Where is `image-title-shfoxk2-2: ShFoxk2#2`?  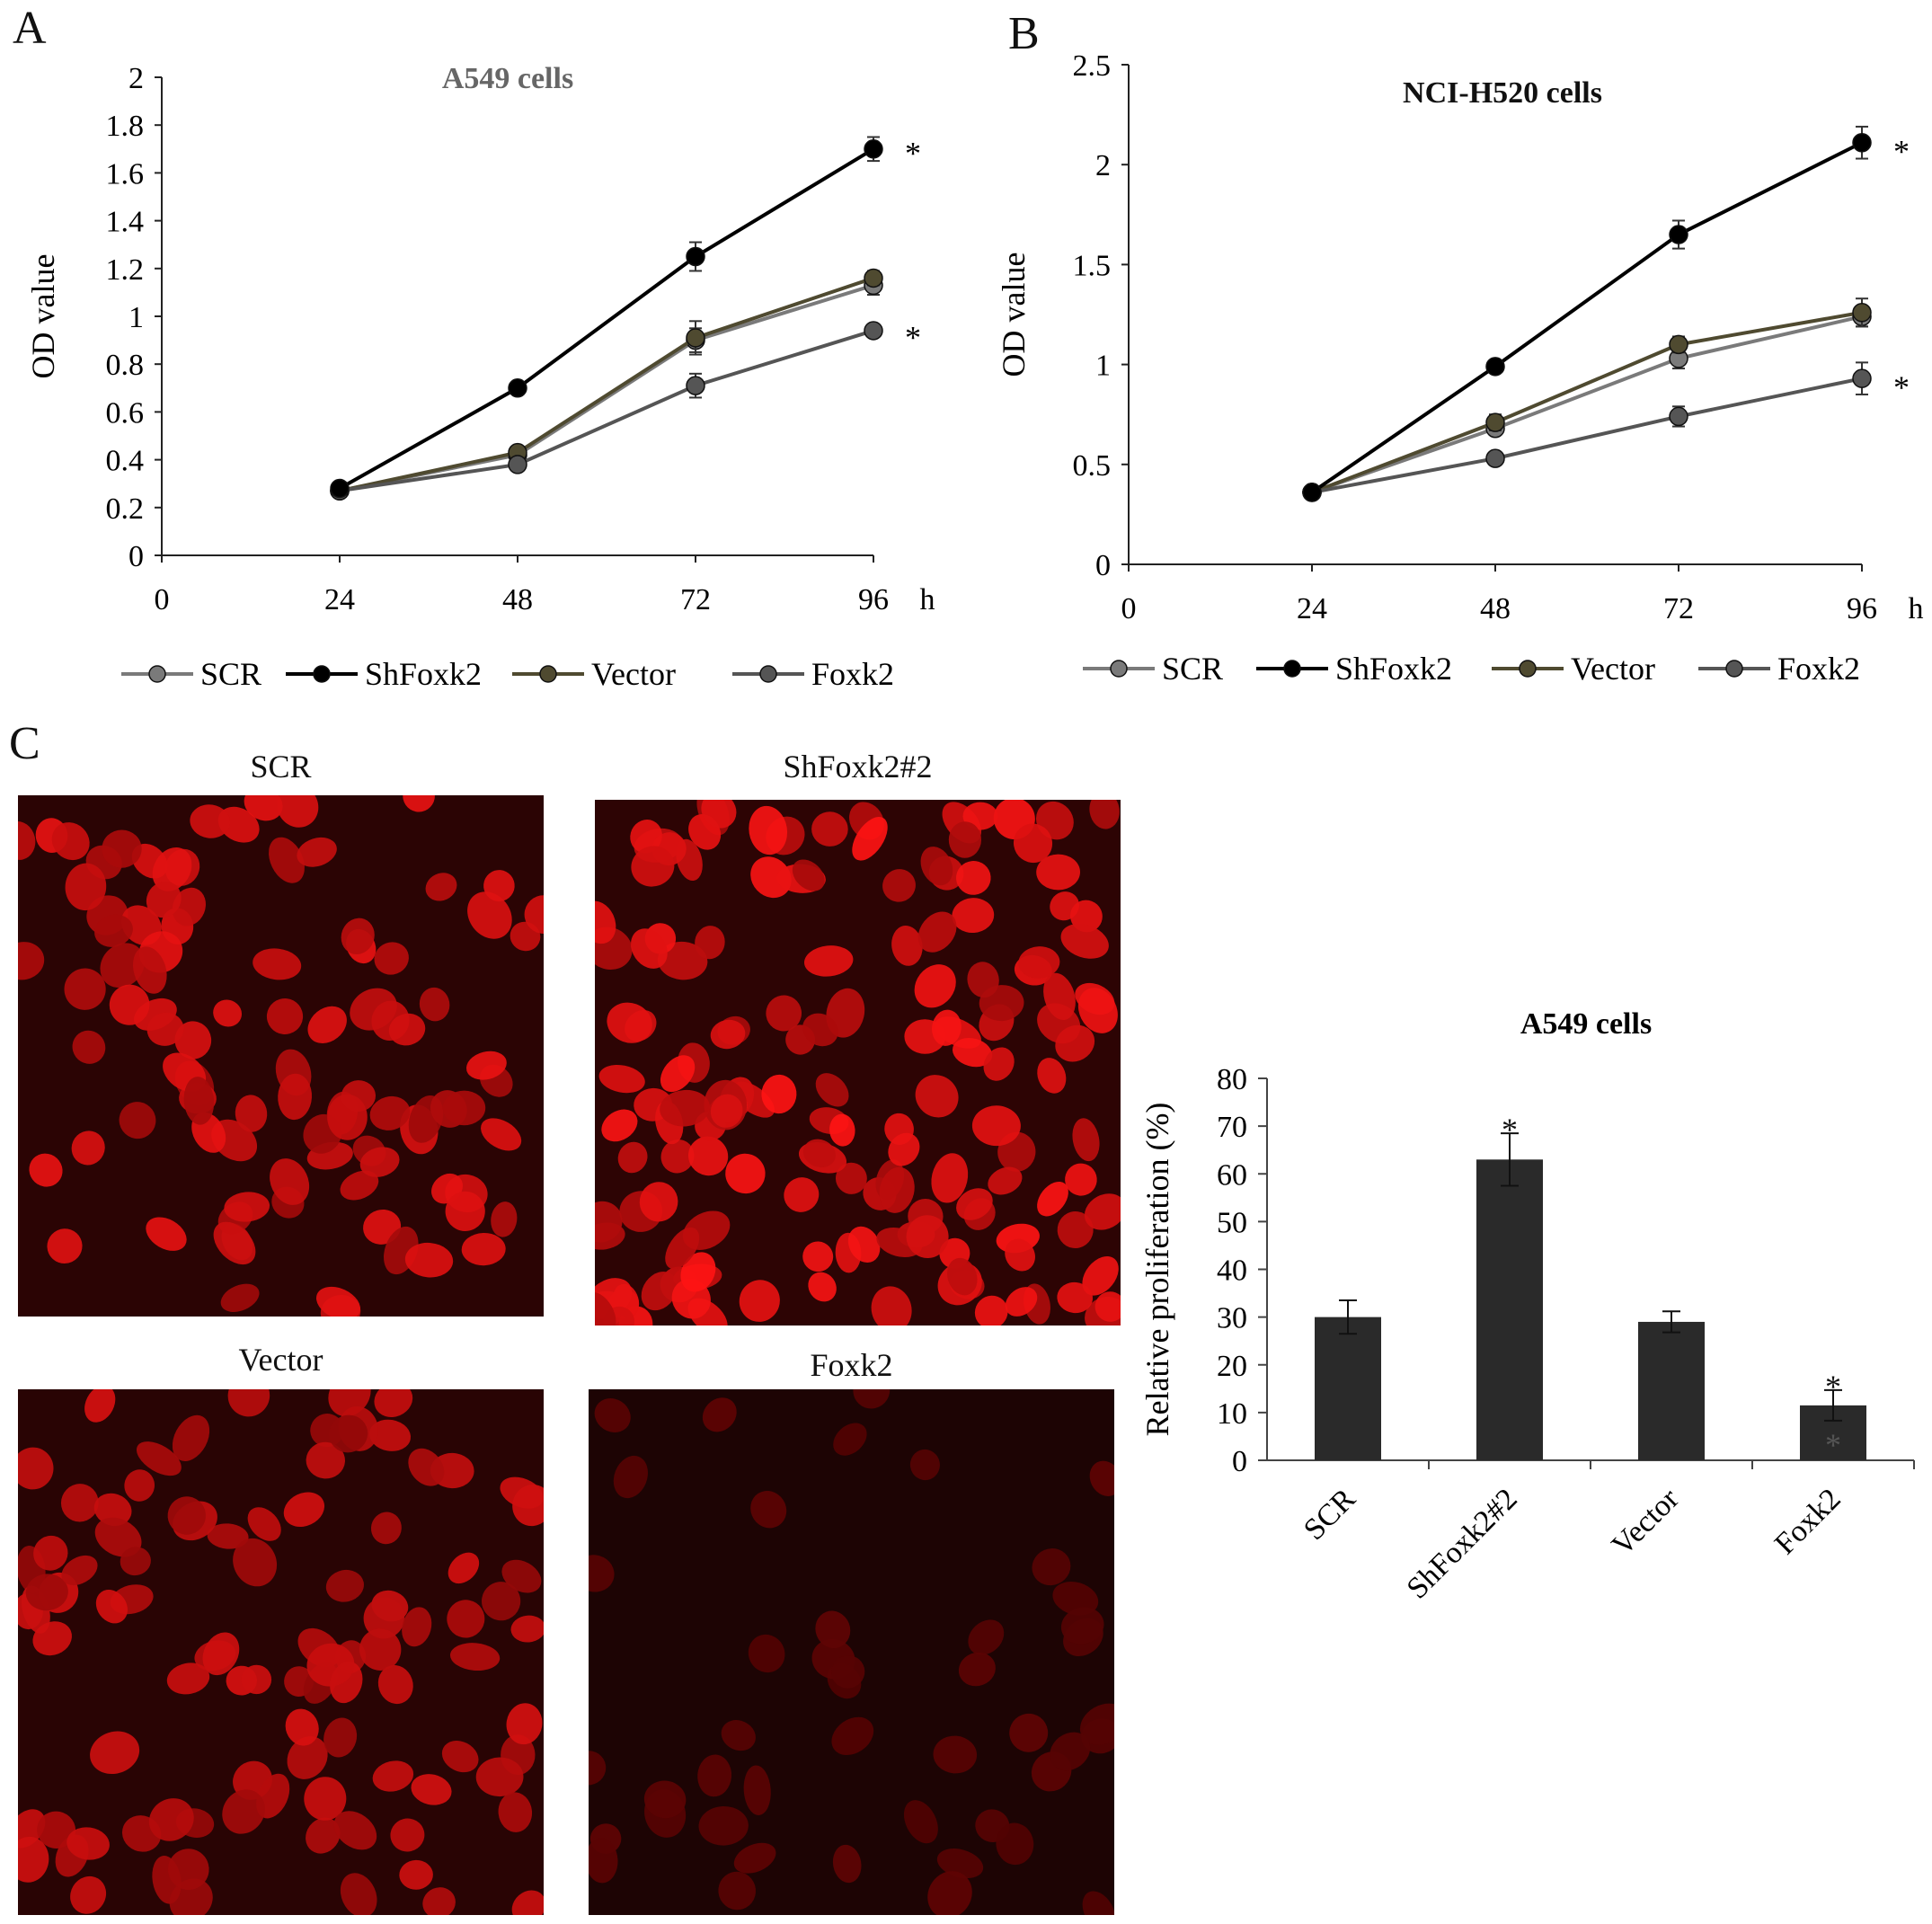 image-title-shfoxk2-2: ShFoxk2#2 is located at coordinates (858, 767).